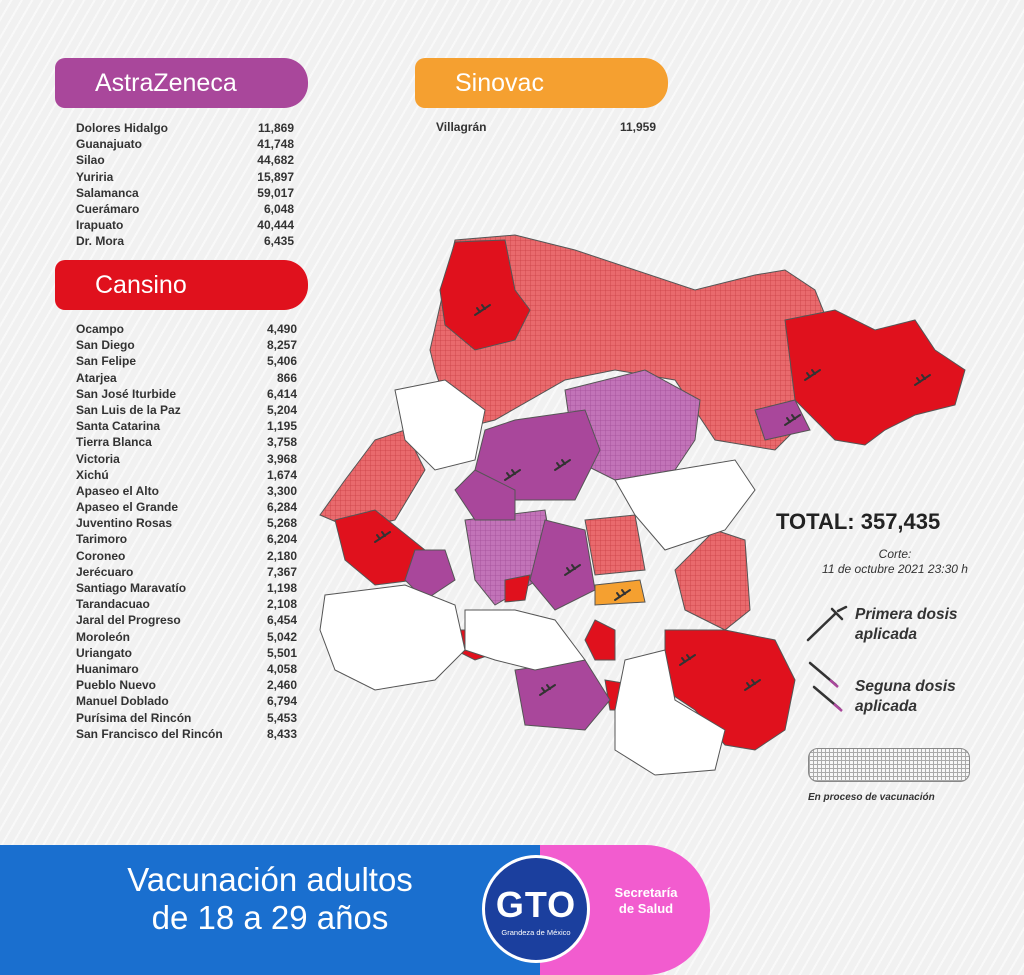 This screenshot has width=1024, height=975. I want to click on municipality-name: Tarimoro, so click(102, 539).